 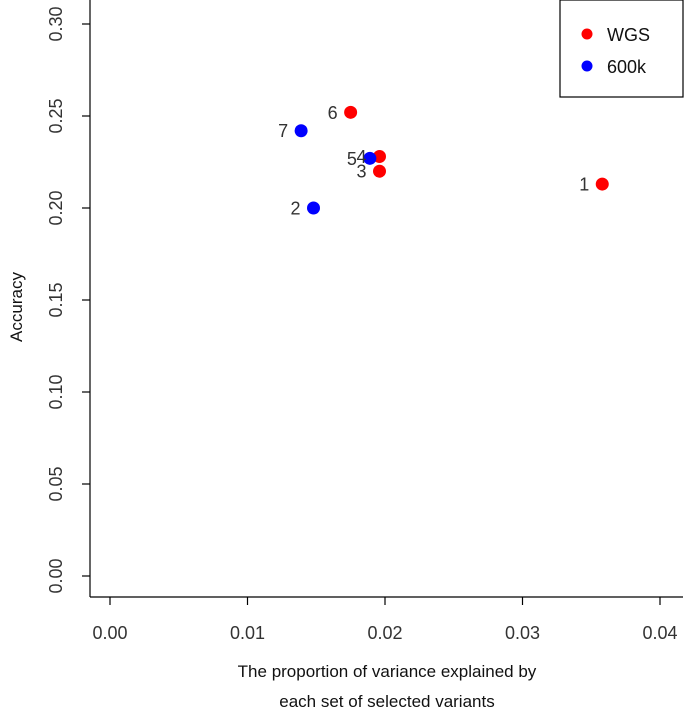 I want to click on point-label-3: 3, so click(x=361, y=172).